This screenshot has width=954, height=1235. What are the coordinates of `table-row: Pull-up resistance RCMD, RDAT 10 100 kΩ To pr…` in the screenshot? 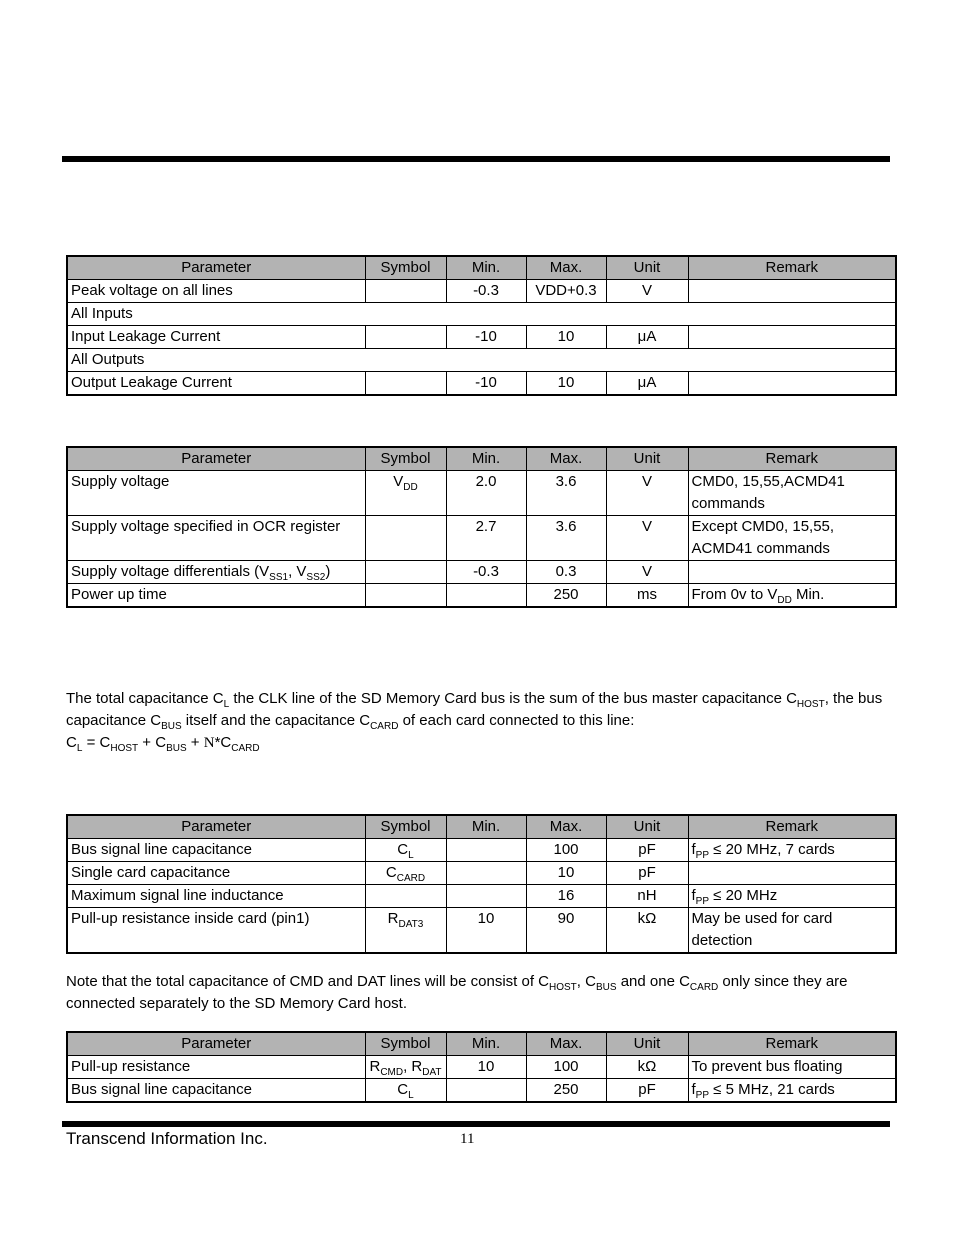 It's located at (481, 1066).